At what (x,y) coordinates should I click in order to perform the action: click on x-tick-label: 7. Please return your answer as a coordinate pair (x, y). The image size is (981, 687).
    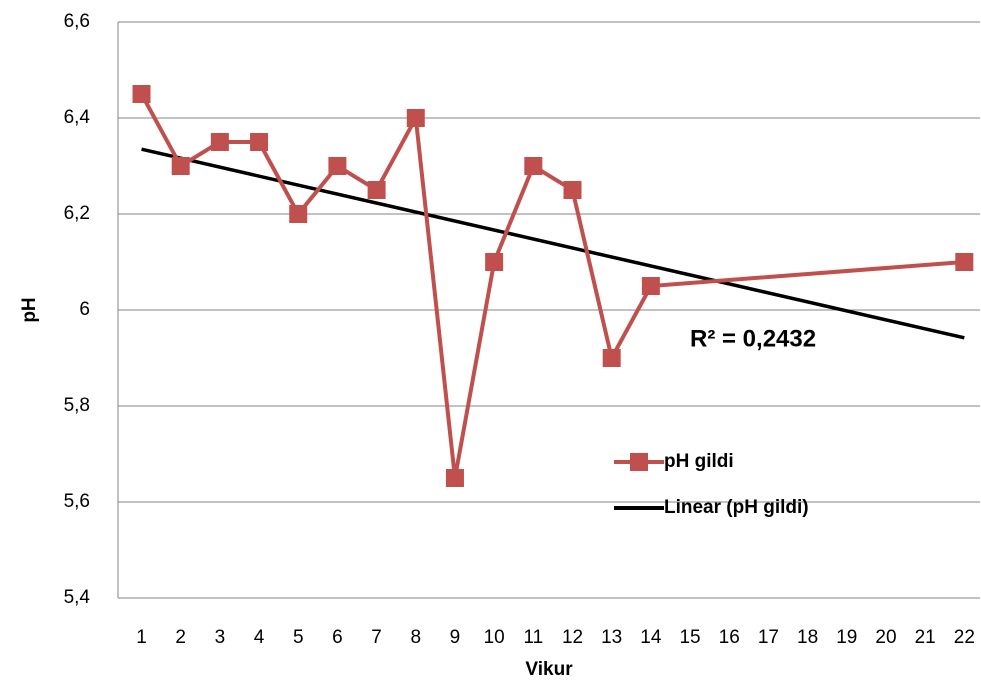
    Looking at the image, I should click on (376, 637).